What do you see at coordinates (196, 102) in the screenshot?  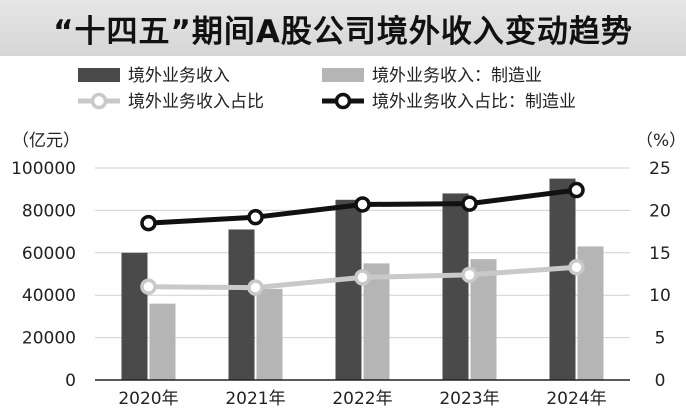 I see `legend-label-2: 境外业务收入占比` at bounding box center [196, 102].